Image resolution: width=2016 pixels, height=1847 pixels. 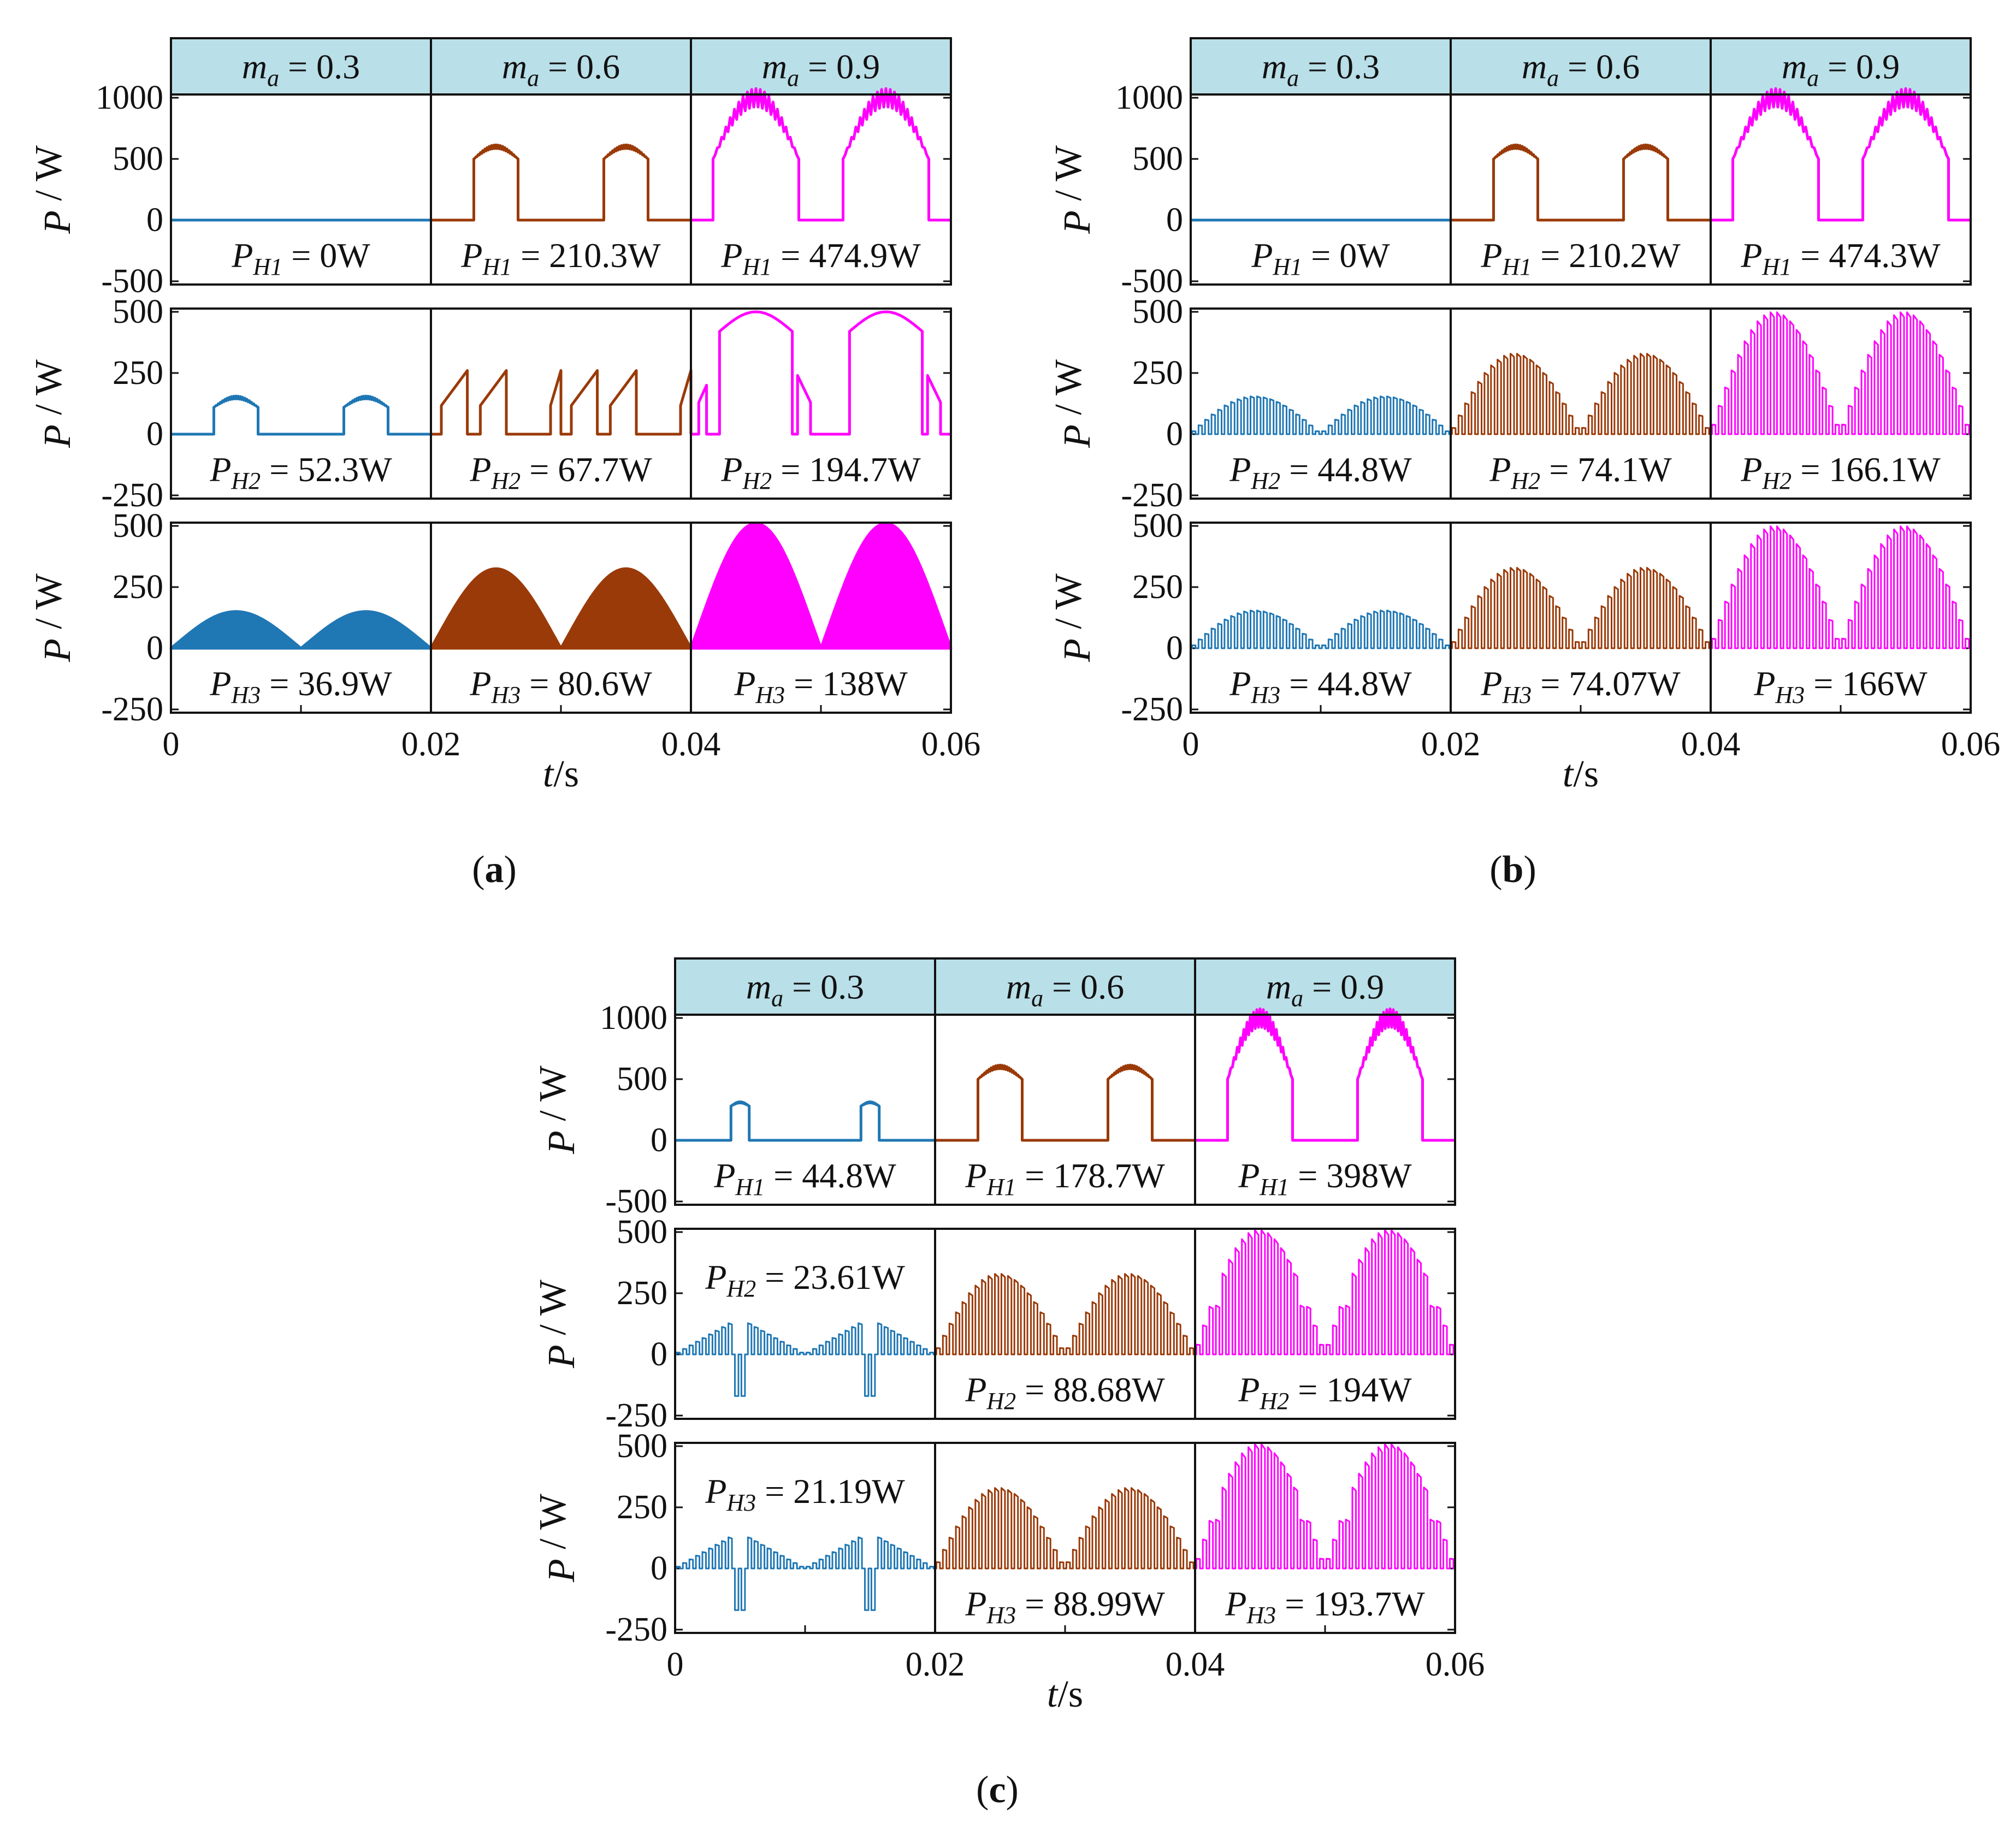 I want to click on average-power-annotation: PH1 = 178.7W, so click(x=1065, y=1178).